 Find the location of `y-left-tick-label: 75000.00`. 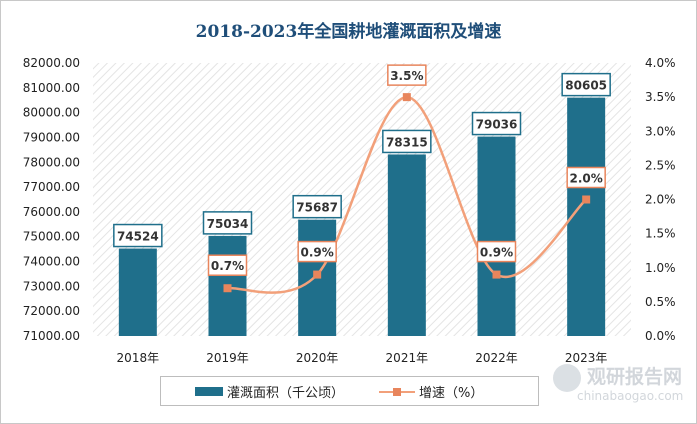

y-left-tick-label: 75000.00 is located at coordinates (51, 237).